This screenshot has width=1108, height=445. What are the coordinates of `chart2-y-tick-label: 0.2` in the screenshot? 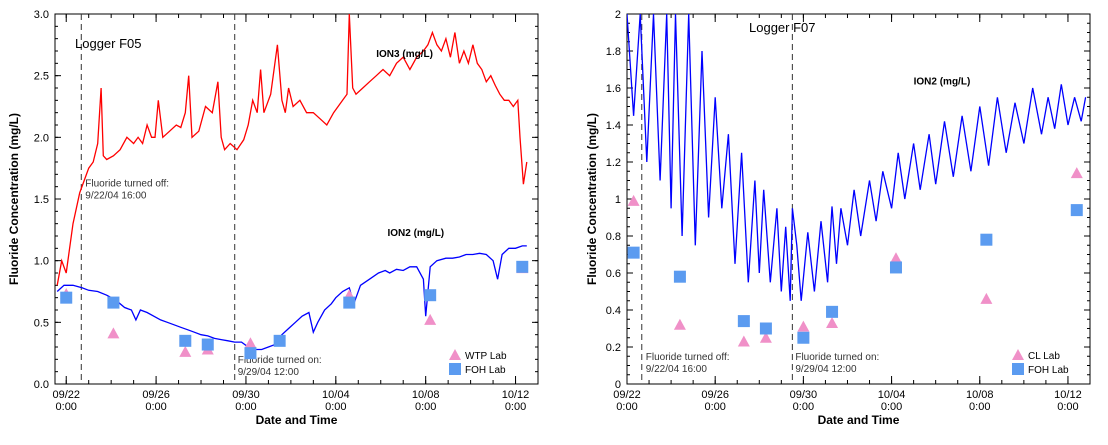 It's located at (613, 348).